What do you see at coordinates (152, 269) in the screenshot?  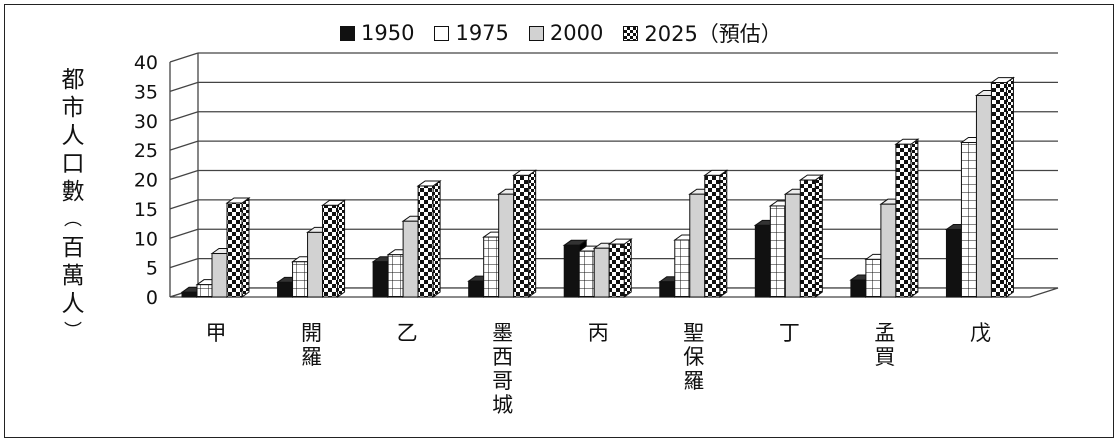 I see `y-tick-label: 5` at bounding box center [152, 269].